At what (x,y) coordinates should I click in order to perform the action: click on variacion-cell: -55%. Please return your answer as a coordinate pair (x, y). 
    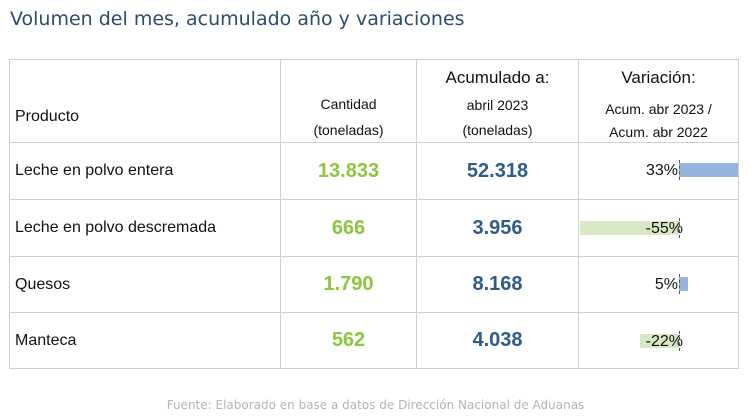
    Looking at the image, I should click on (658, 228).